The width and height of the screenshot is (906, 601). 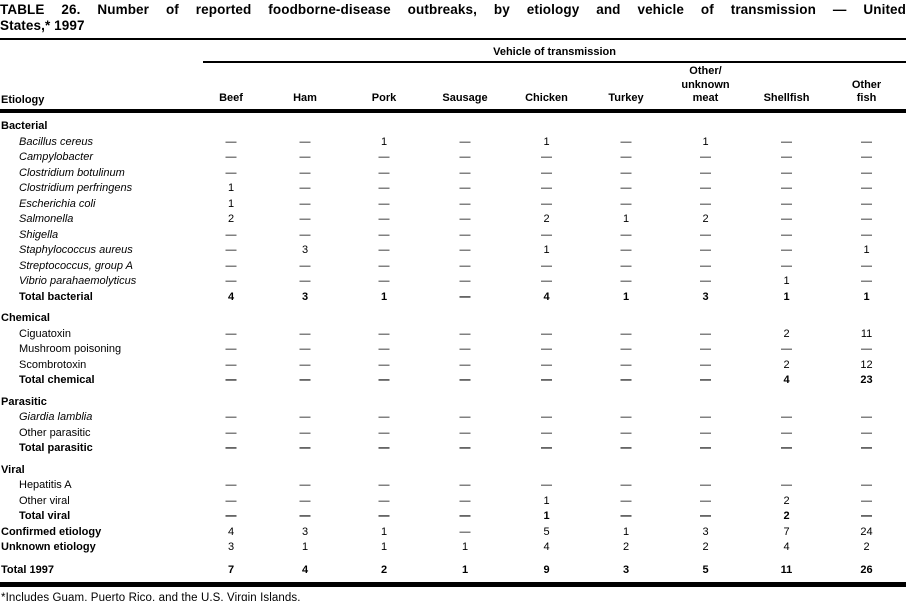 What do you see at coordinates (305, 88) in the screenshot?
I see `column-header-2: Ham` at bounding box center [305, 88].